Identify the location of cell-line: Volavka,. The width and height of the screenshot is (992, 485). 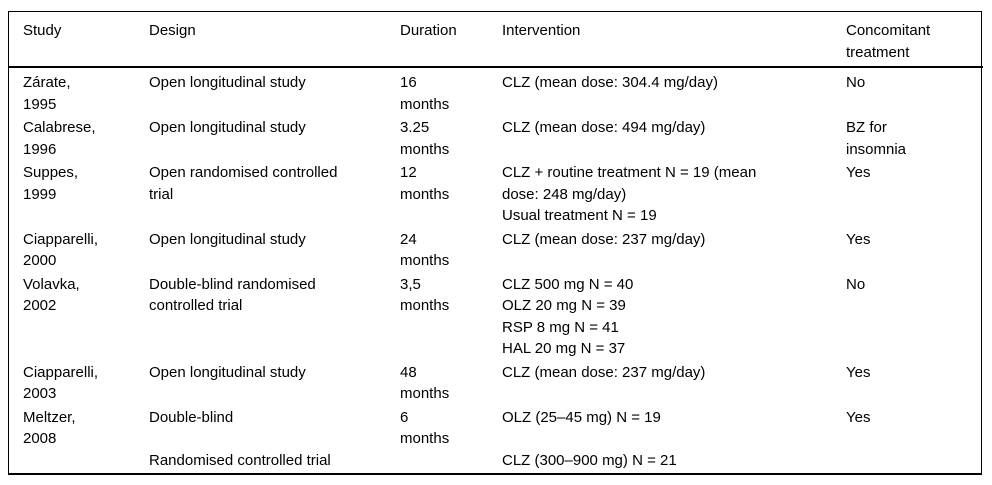
(51, 284).